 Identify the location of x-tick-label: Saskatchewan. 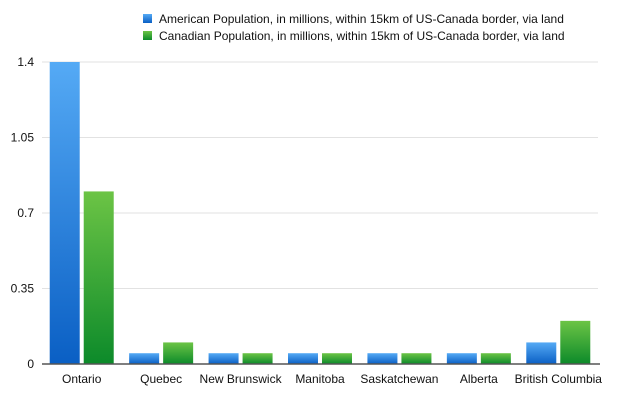
(399, 379).